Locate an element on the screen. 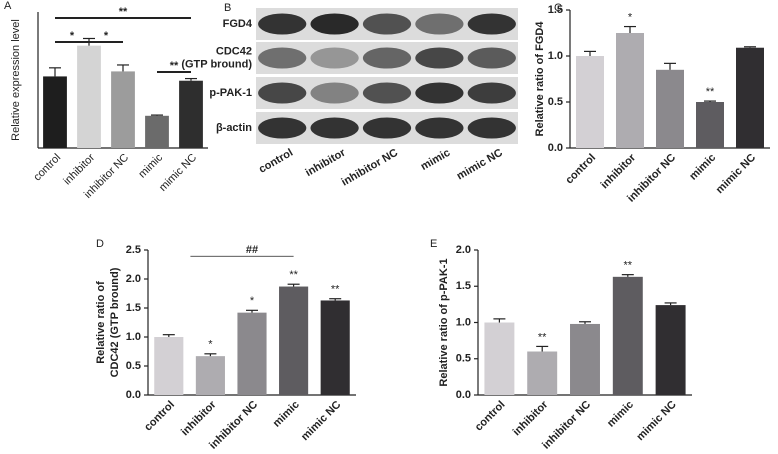 Image resolution: width=778 pixels, height=454 pixels. y-axis-label: CDC42 (GTP bround) is located at coordinates (115, 322).